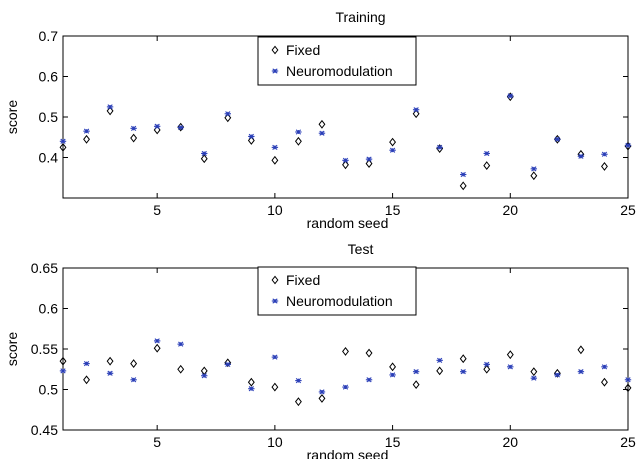  I want to click on y-tick-label: 0.45, so click(44, 430).